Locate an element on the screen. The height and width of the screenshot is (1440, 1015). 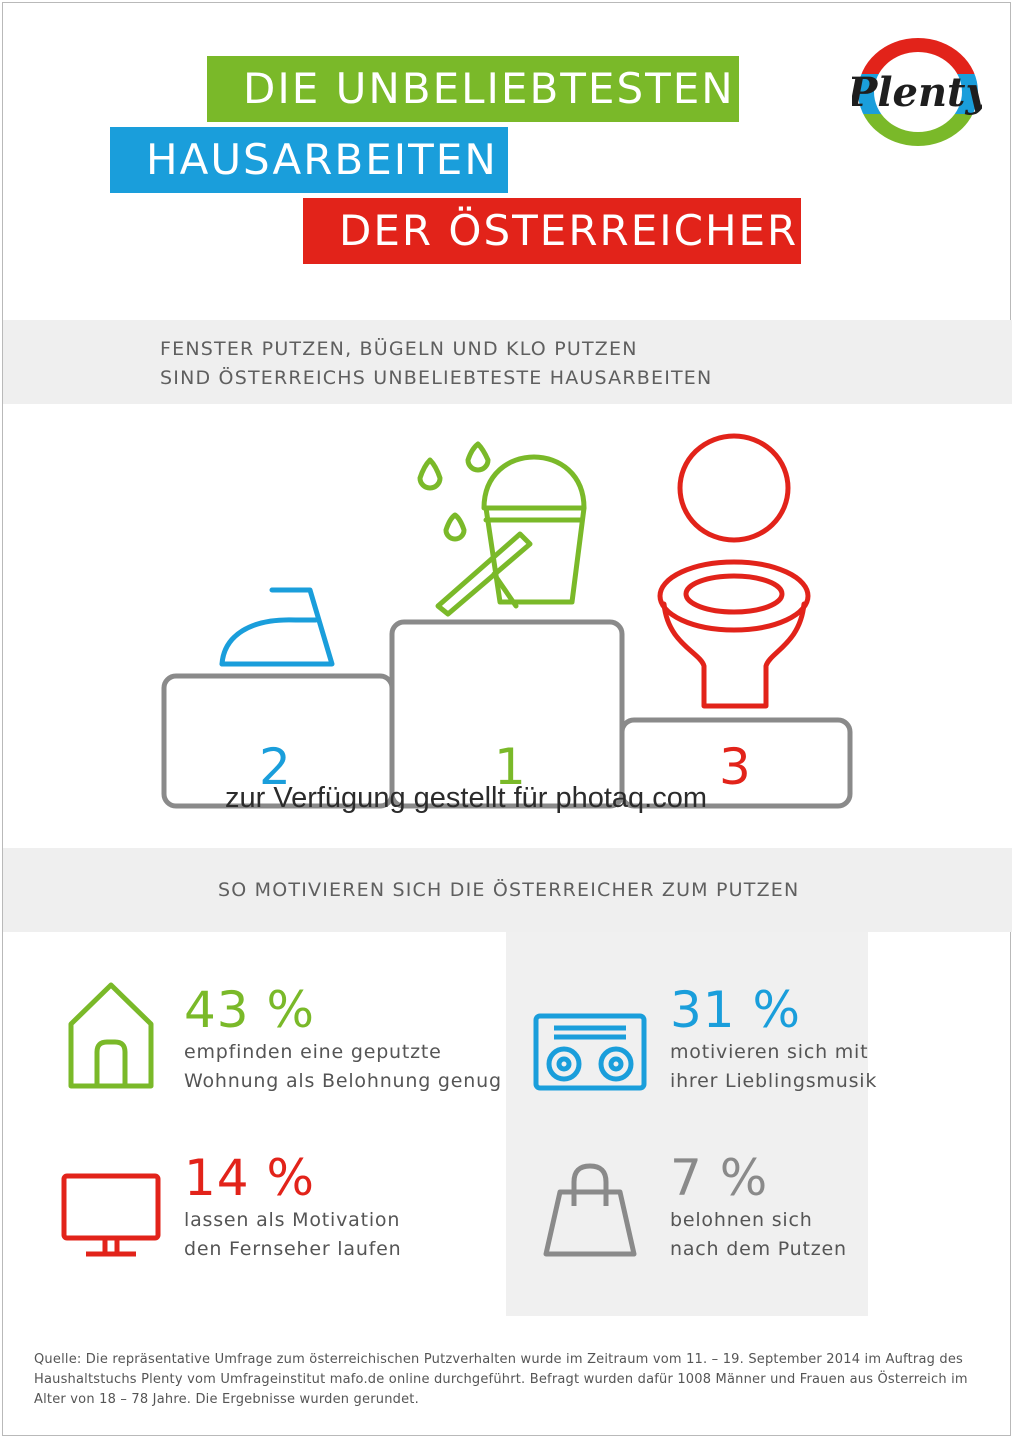
stat-desc-line1: belohnen sich is located at coordinates (741, 1220).